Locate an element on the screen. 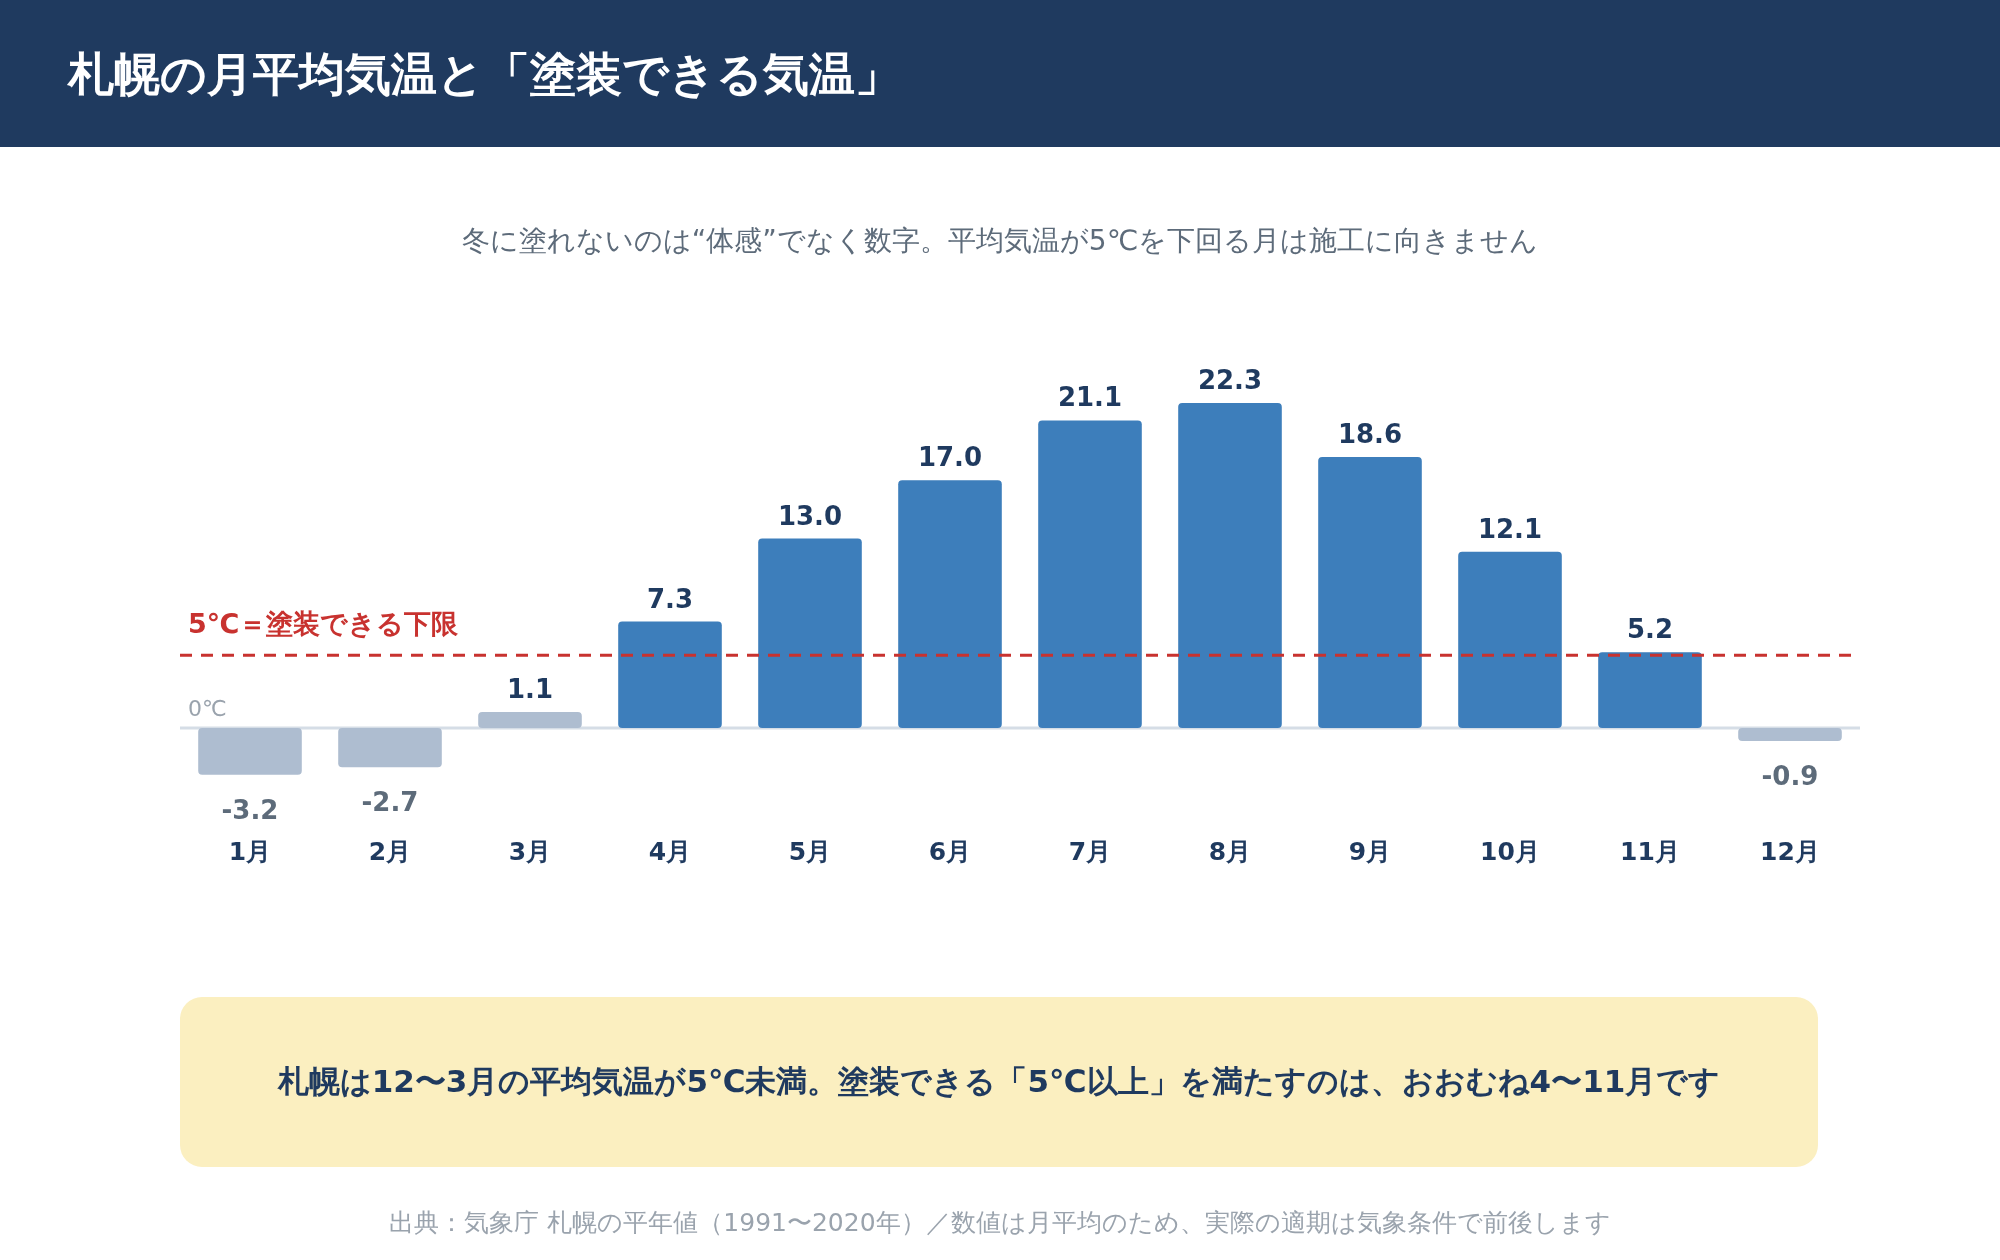 The image size is (2000, 1260). x-tick-label: 3月 is located at coordinates (530, 851).